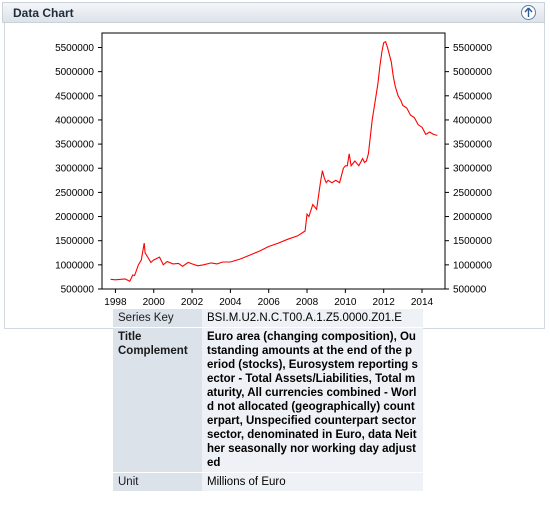 Image resolution: width=550 pixels, height=512 pixels. What do you see at coordinates (230, 302) in the screenshot?
I see `x-tick-label: 2004` at bounding box center [230, 302].